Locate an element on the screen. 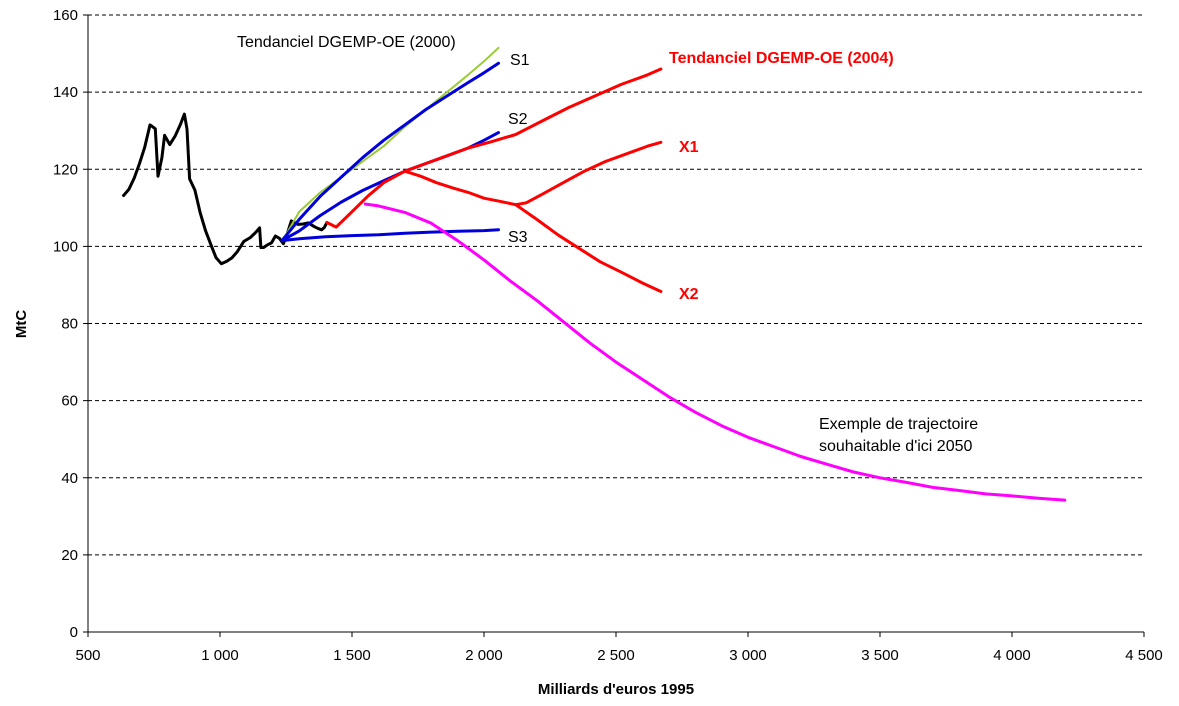 This screenshot has width=1179, height=706. y-tick-label: 80 is located at coordinates (69, 324).